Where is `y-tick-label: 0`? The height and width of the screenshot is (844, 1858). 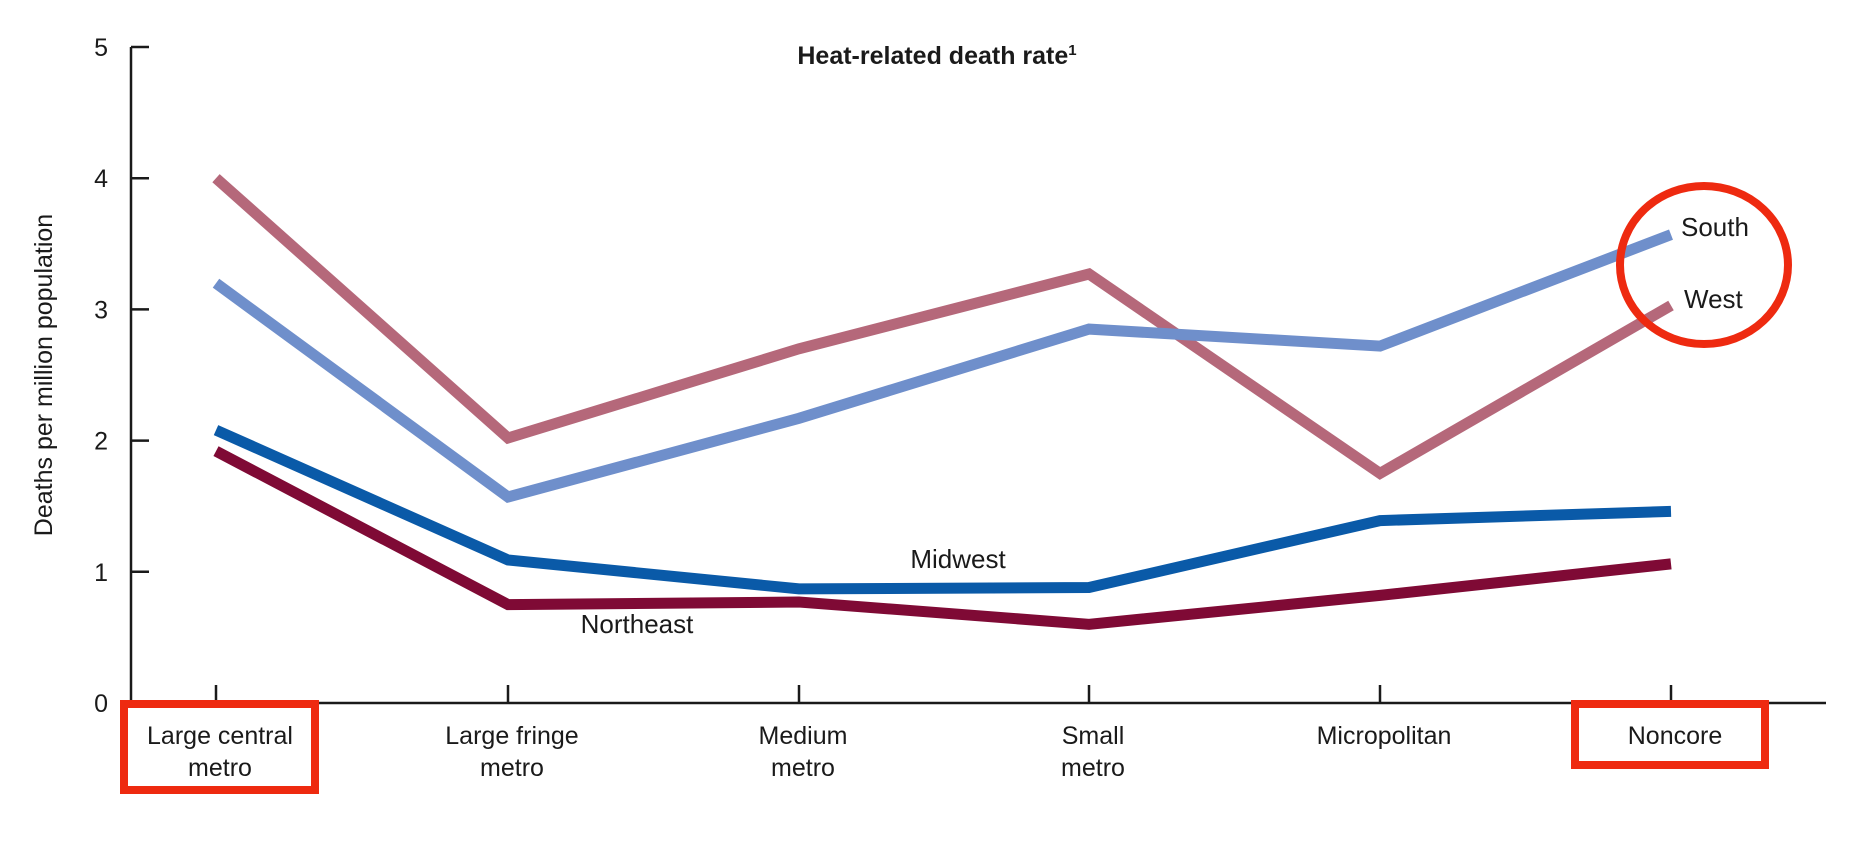
y-tick-label: 0 is located at coordinates (101, 704).